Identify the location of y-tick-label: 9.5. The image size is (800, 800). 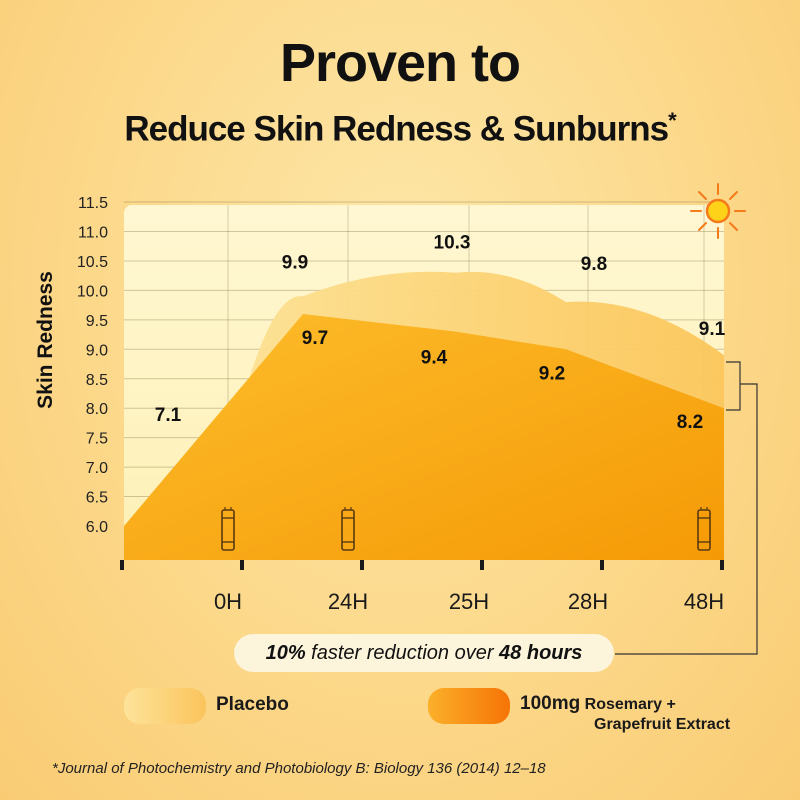
(97, 321).